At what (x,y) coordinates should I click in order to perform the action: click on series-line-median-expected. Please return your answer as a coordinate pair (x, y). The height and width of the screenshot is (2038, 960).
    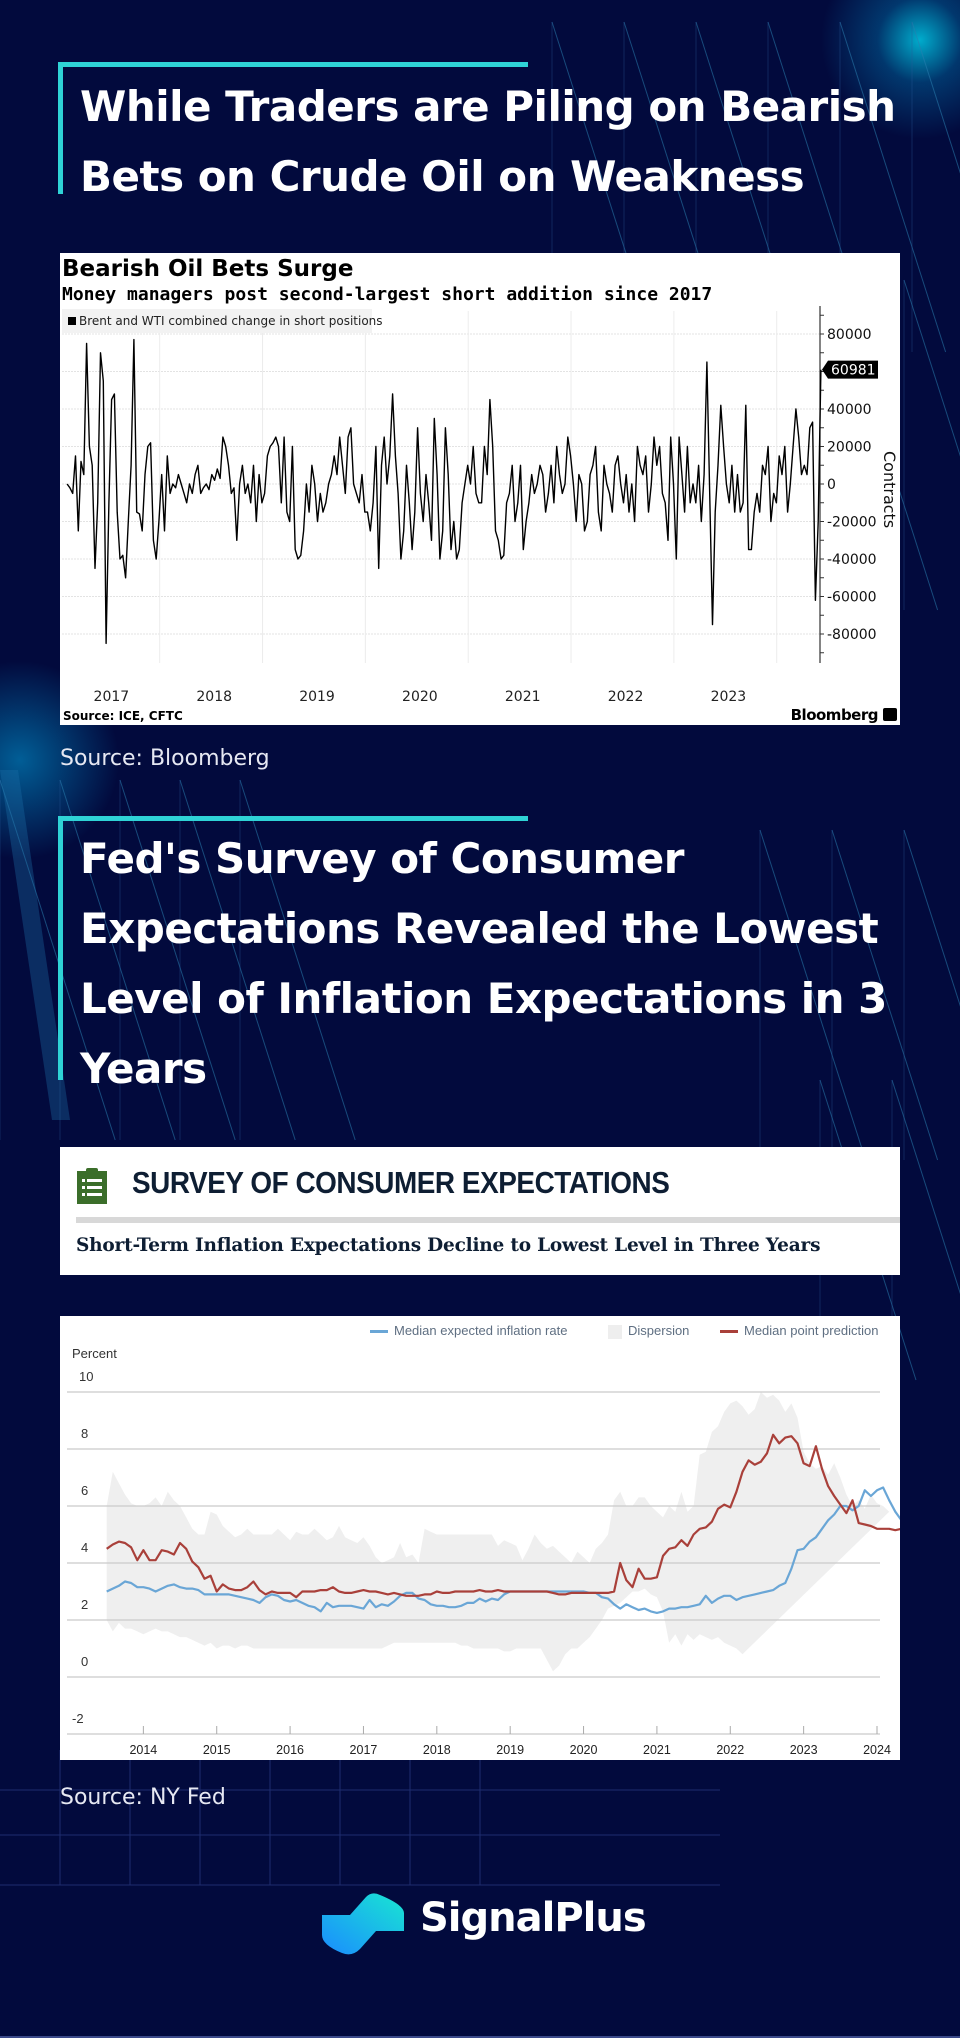
    Looking at the image, I should click on (503, 1550).